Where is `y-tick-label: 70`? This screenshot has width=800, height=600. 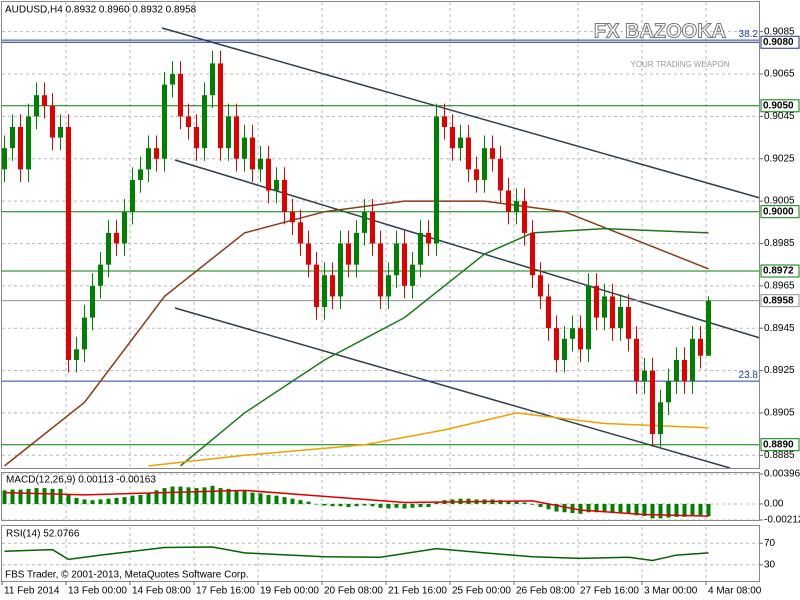 y-tick-label: 70 is located at coordinates (770, 543).